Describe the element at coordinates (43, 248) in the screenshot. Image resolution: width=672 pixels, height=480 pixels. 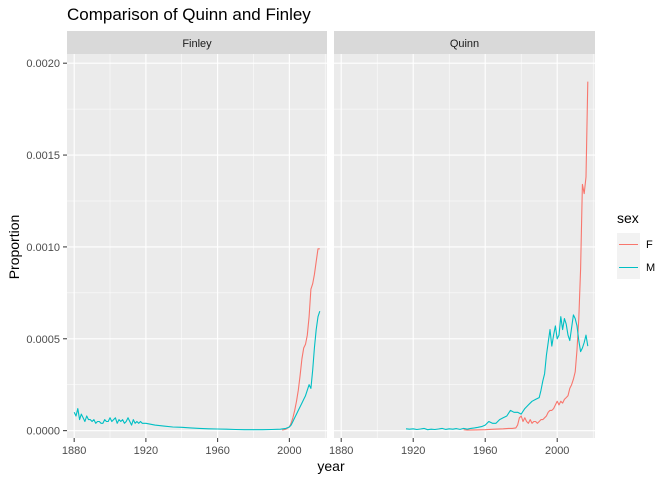
I see `y-tick-label: 0.0010` at that location.